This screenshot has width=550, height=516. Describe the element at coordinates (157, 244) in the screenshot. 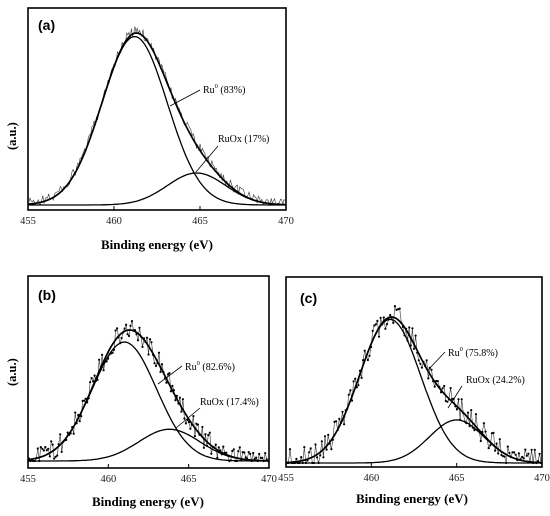

I see `x-axis-label-a: Binding energy (eV)` at that location.